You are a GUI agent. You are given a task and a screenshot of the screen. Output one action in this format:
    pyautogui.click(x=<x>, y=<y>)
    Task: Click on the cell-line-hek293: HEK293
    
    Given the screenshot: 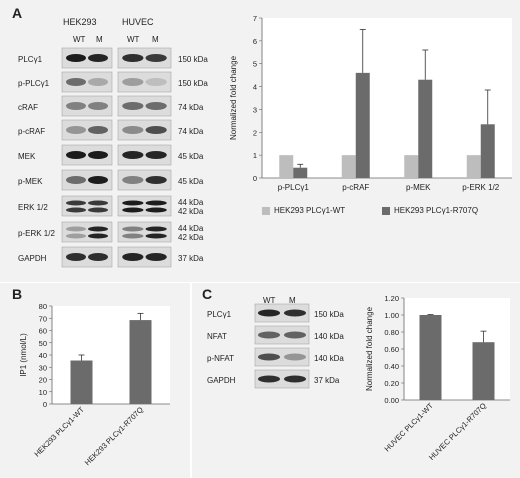 What is the action you would take?
    pyautogui.click(x=80, y=22)
    